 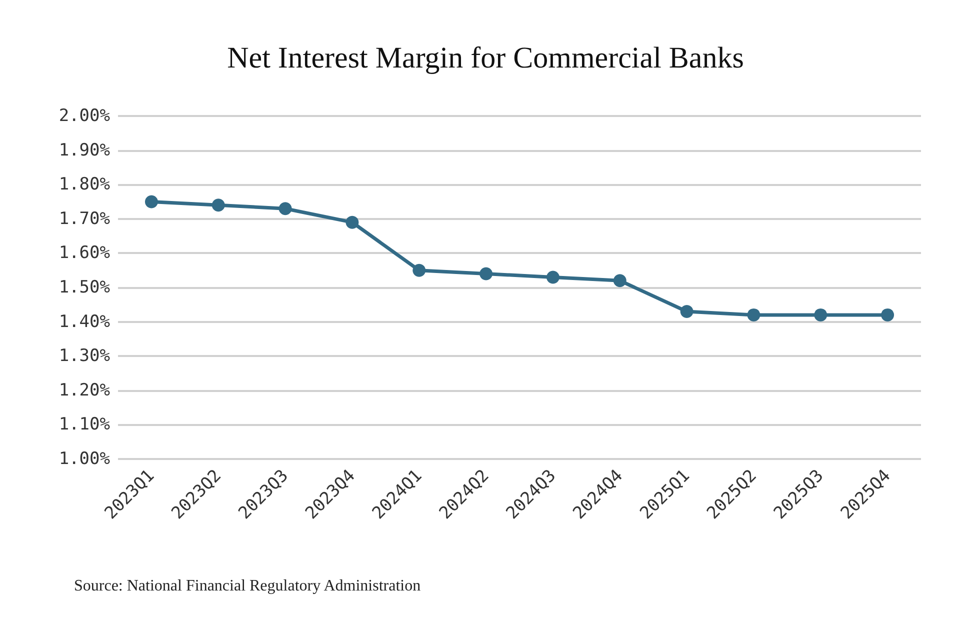 What do you see at coordinates (84, 184) in the screenshot?
I see `y-tick-label: 1.80%` at bounding box center [84, 184].